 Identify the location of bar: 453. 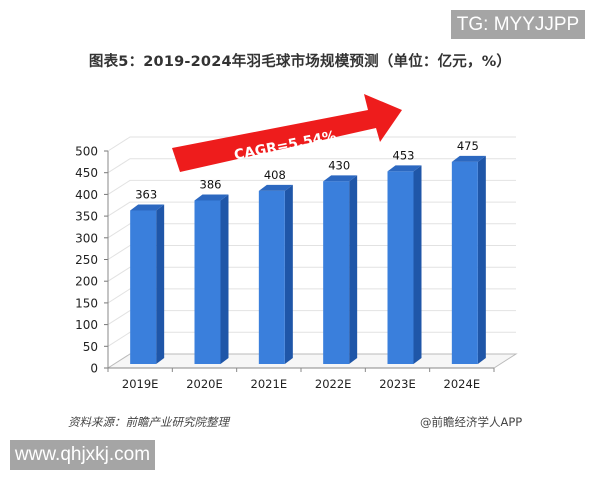
(404, 256).